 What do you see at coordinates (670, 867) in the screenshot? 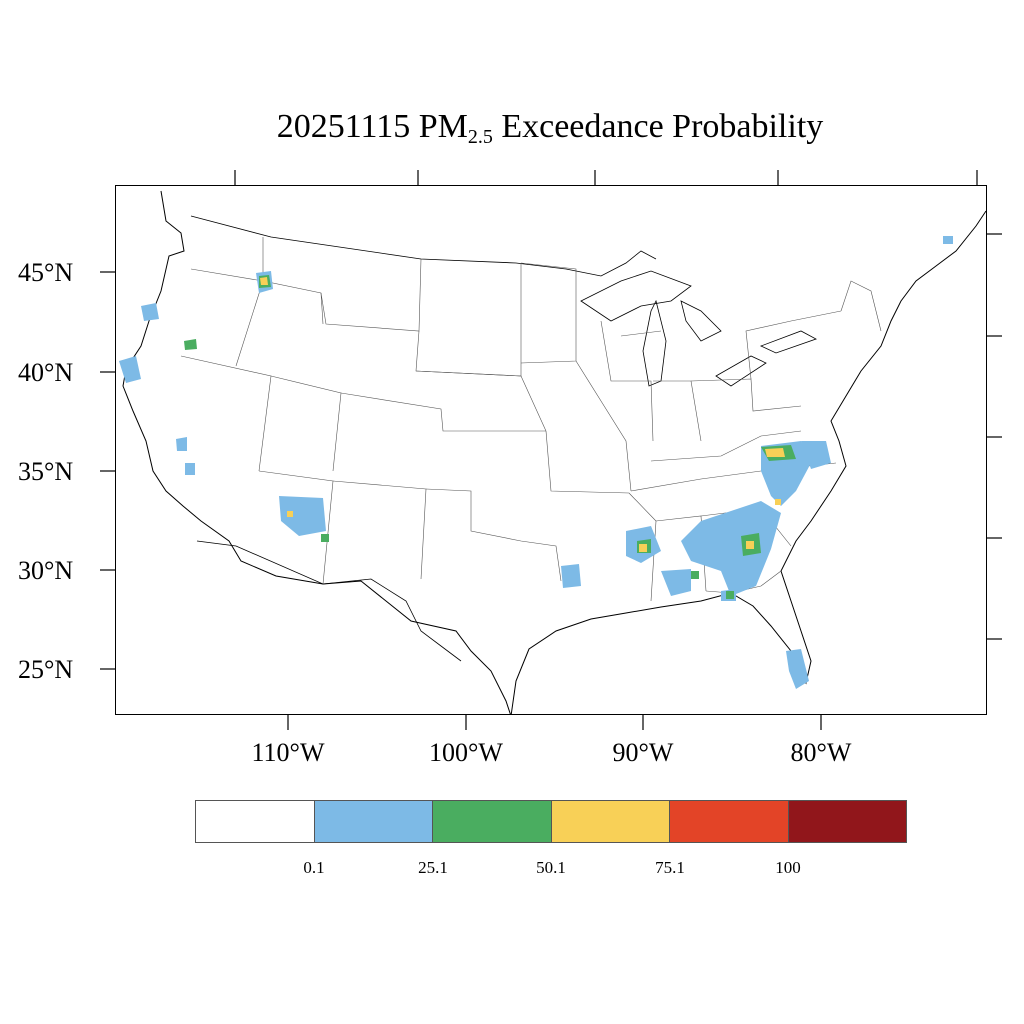
I see `colorbar-tick-label: 75.1` at bounding box center [670, 867].